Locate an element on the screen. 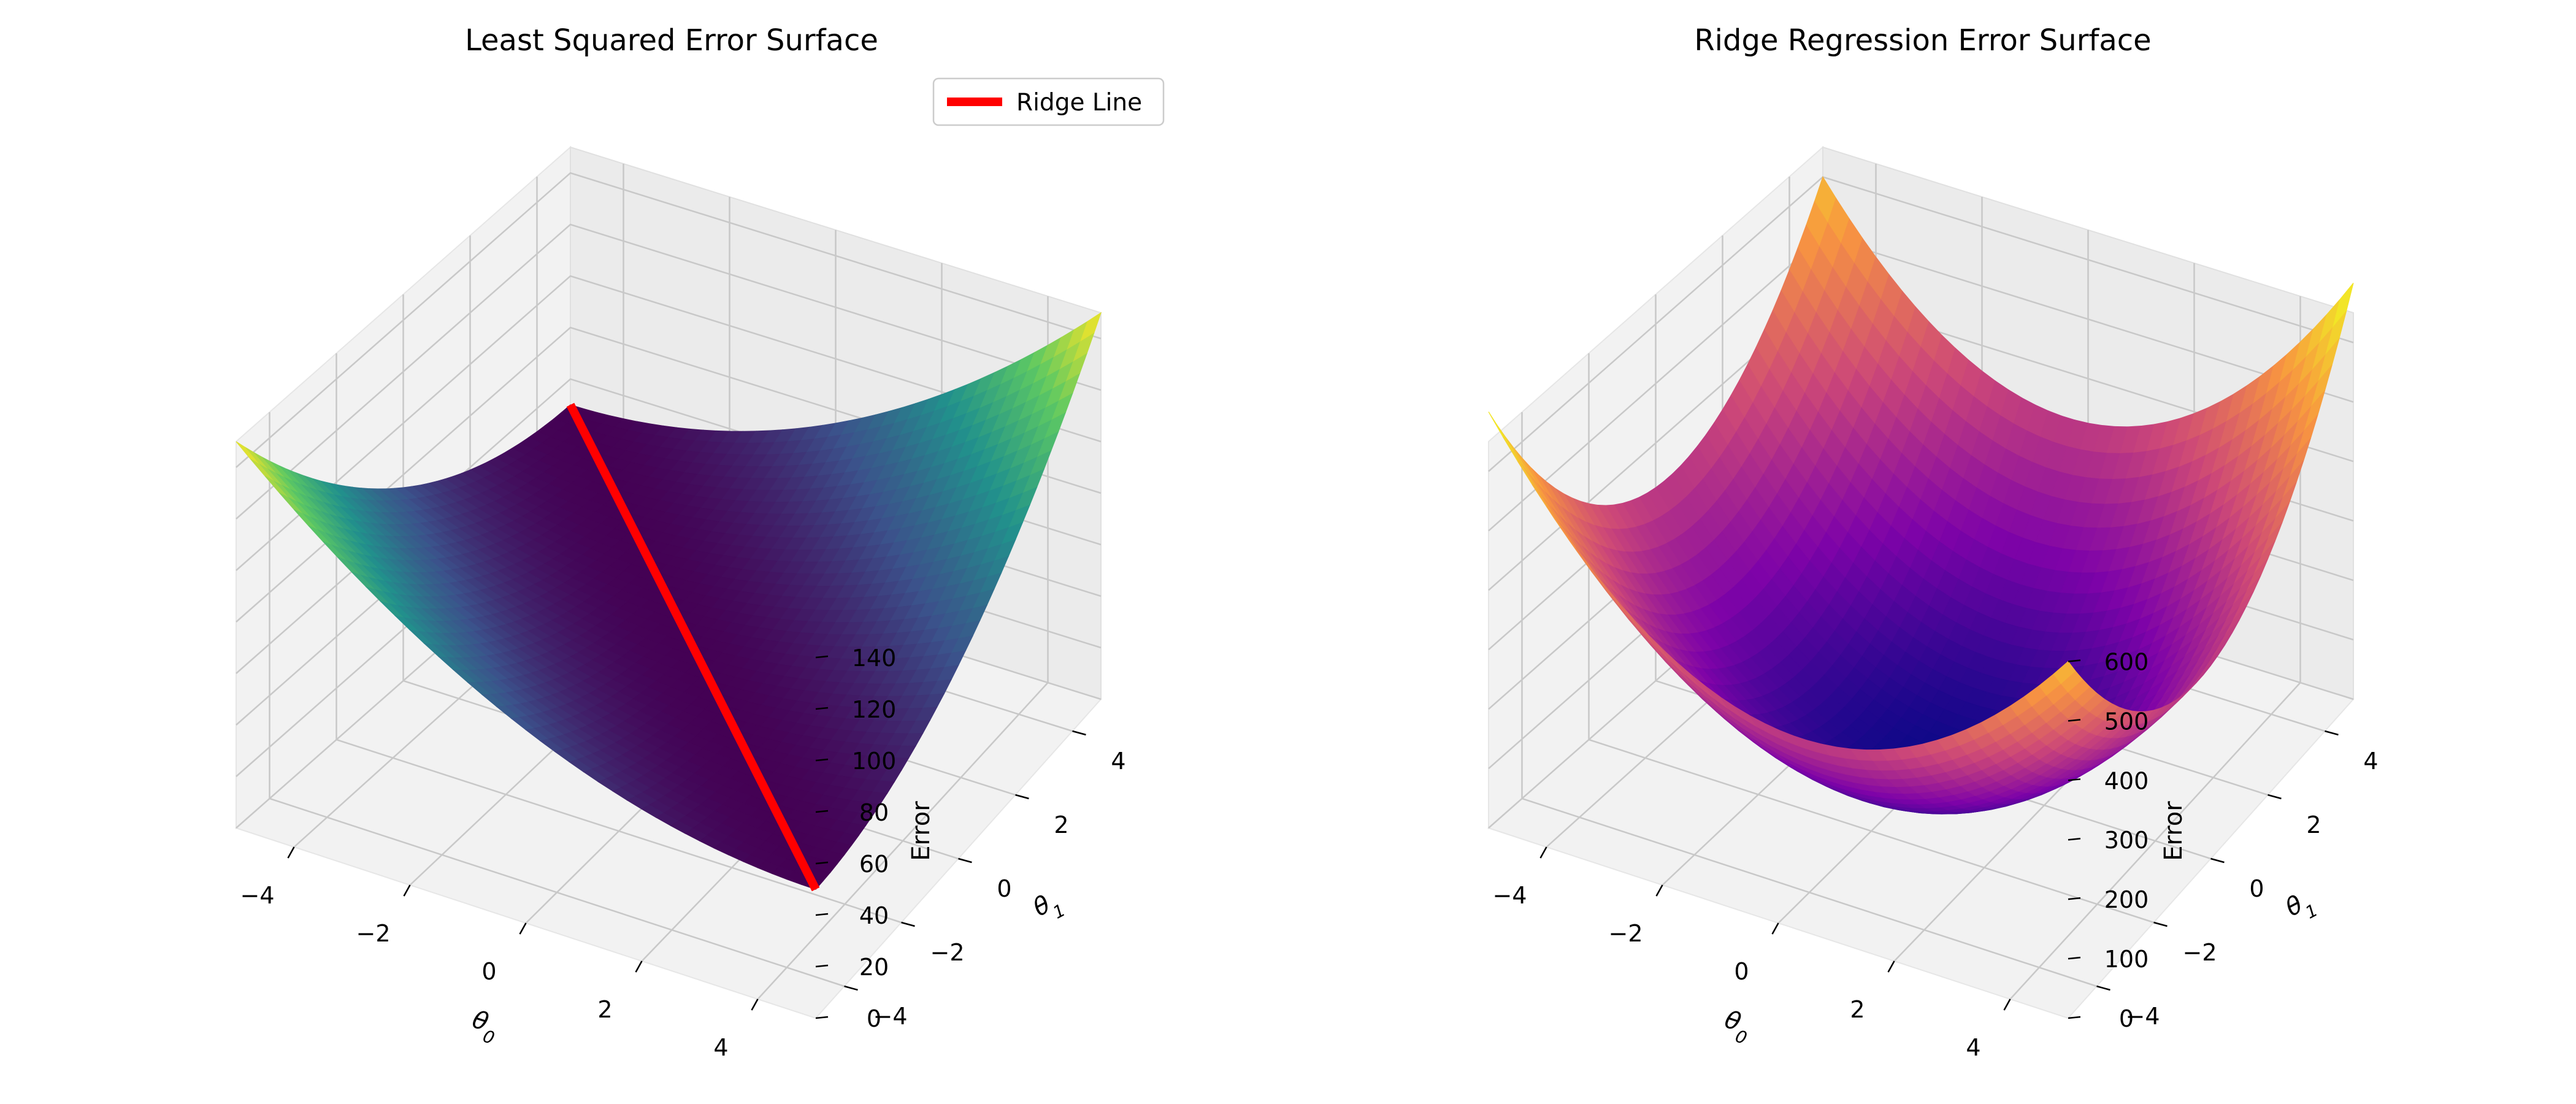 This screenshot has width=2576, height=1104. legend-box is located at coordinates (1048, 101).